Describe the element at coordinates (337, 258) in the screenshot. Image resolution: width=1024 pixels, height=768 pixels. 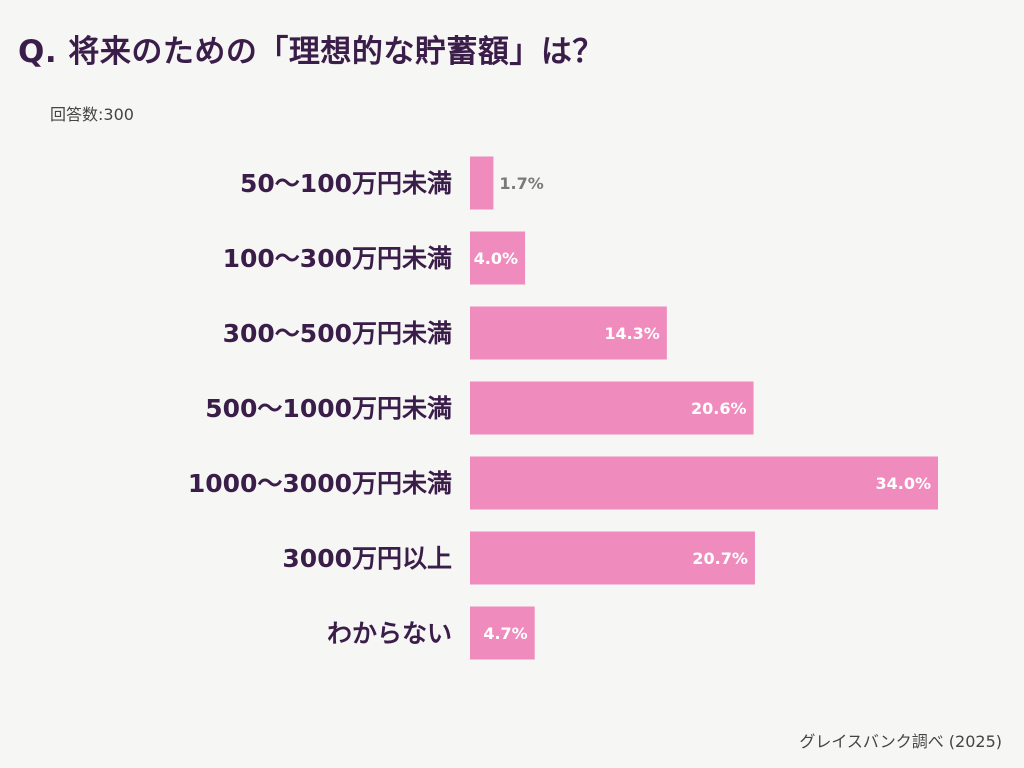
I see `category-label: 100〜300万円未満` at that location.